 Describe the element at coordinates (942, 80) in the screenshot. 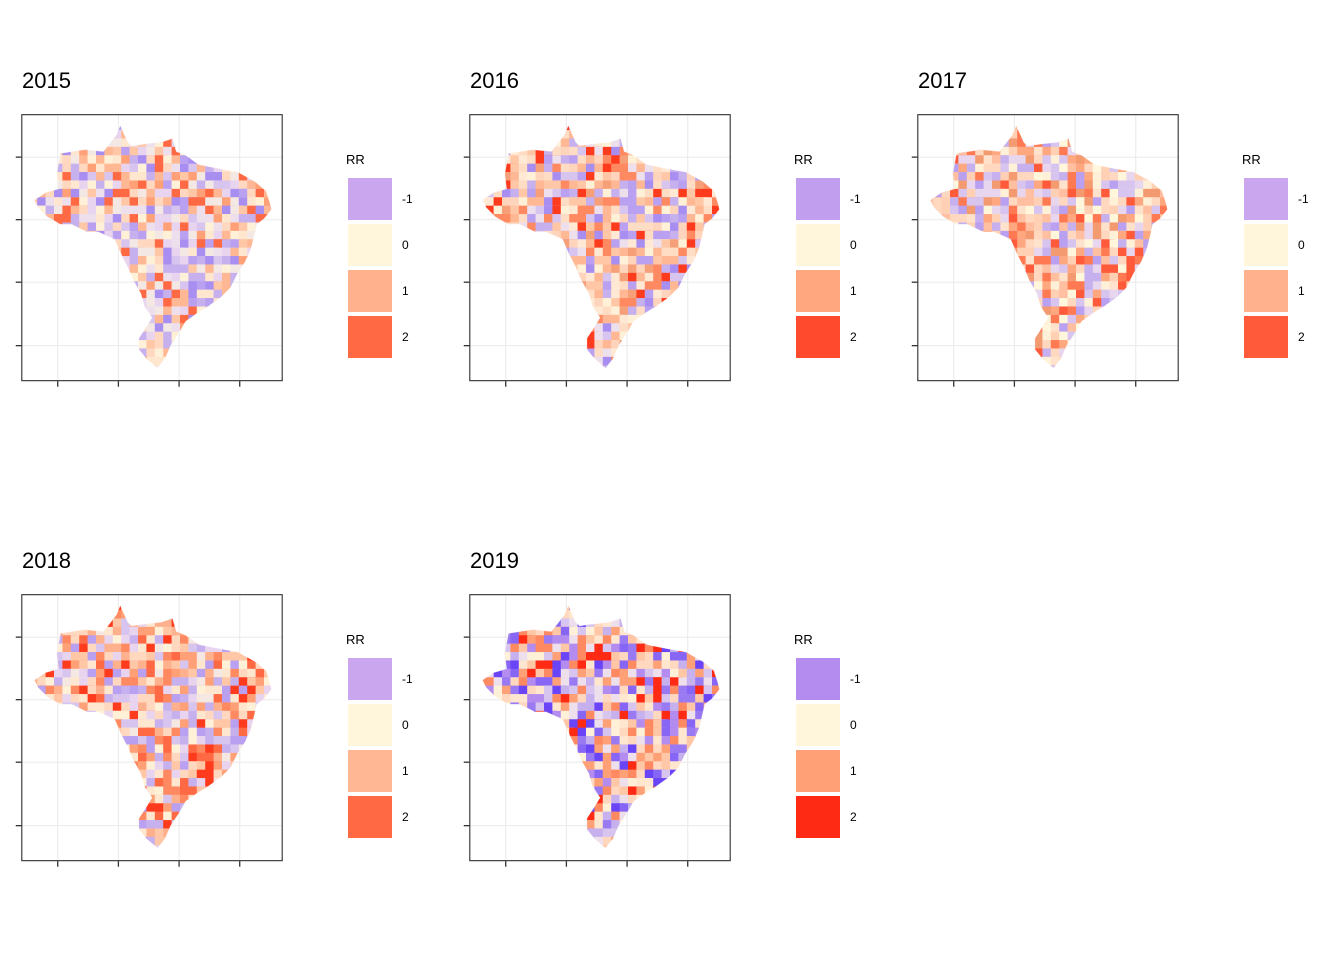

I see `panel-title: 2017` at that location.